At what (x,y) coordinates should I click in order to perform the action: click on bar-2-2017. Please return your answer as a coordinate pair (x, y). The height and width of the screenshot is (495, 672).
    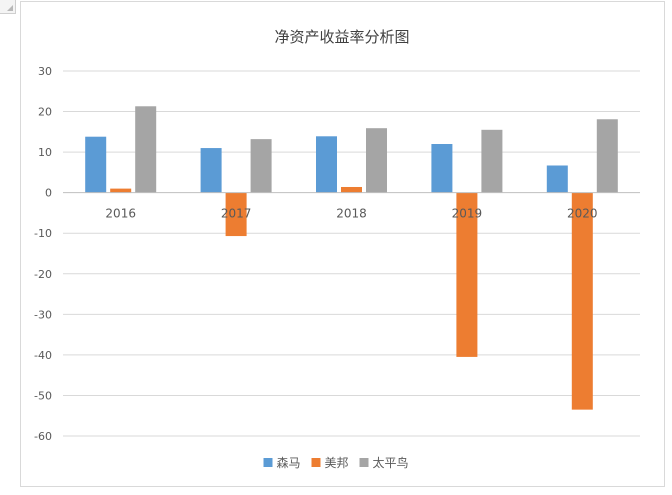
    Looking at the image, I should click on (236, 214).